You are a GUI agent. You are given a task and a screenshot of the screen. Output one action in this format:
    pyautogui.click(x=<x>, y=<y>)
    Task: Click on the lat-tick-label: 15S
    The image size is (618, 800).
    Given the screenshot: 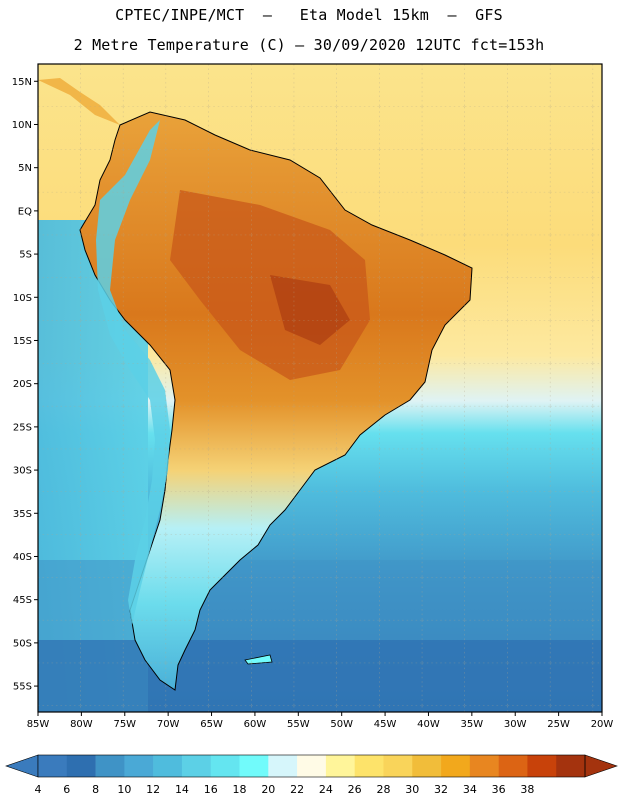 What is the action you would take?
    pyautogui.click(x=22, y=341)
    